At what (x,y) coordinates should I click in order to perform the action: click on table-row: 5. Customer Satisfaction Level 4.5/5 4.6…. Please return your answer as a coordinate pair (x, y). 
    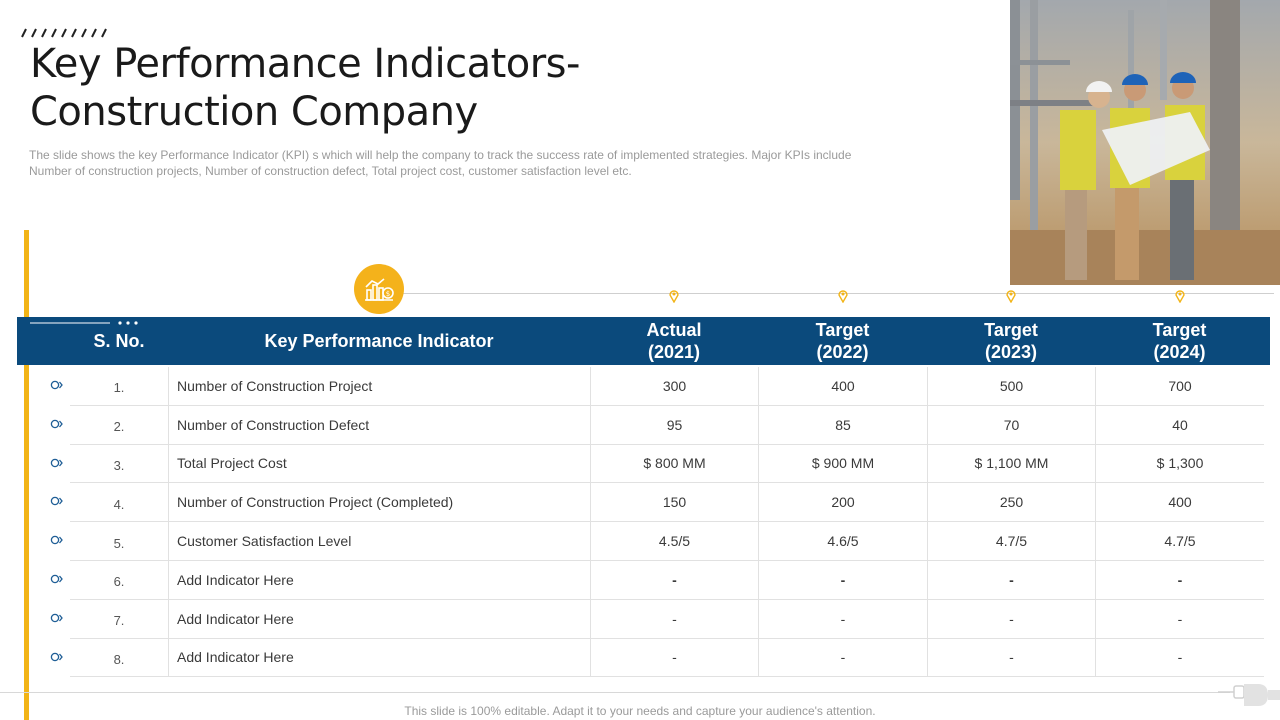
    Looking at the image, I should click on (657, 541).